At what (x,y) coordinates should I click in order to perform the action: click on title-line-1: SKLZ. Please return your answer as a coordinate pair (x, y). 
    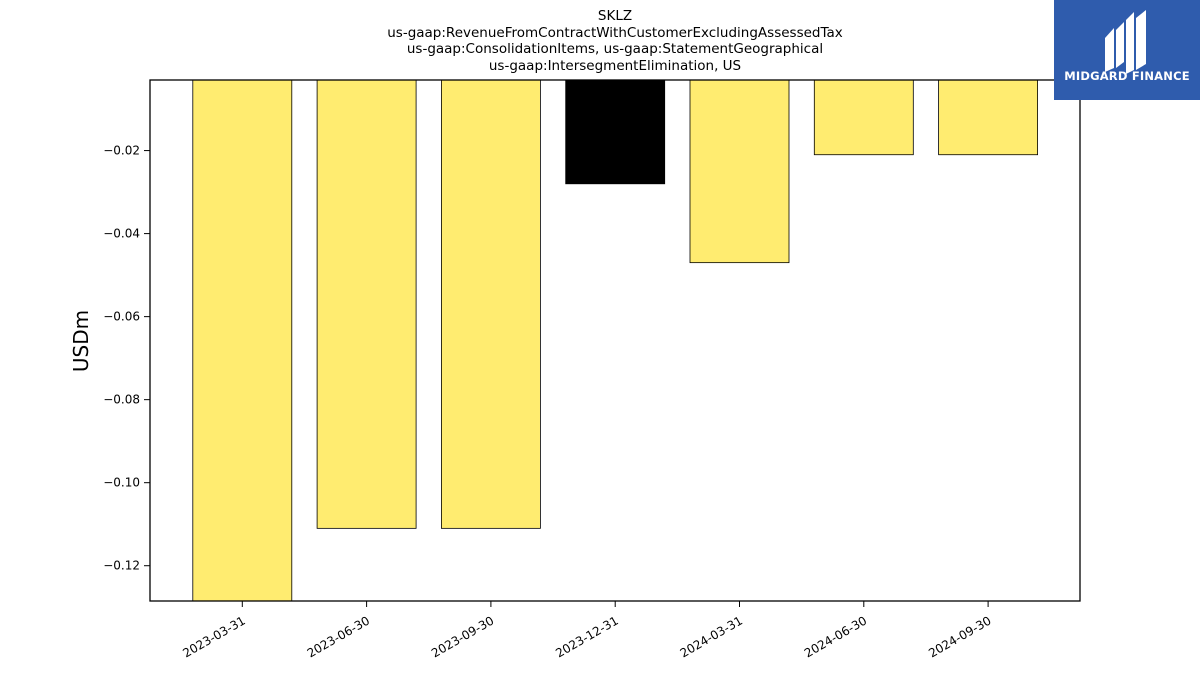
    Looking at the image, I should click on (615, 16).